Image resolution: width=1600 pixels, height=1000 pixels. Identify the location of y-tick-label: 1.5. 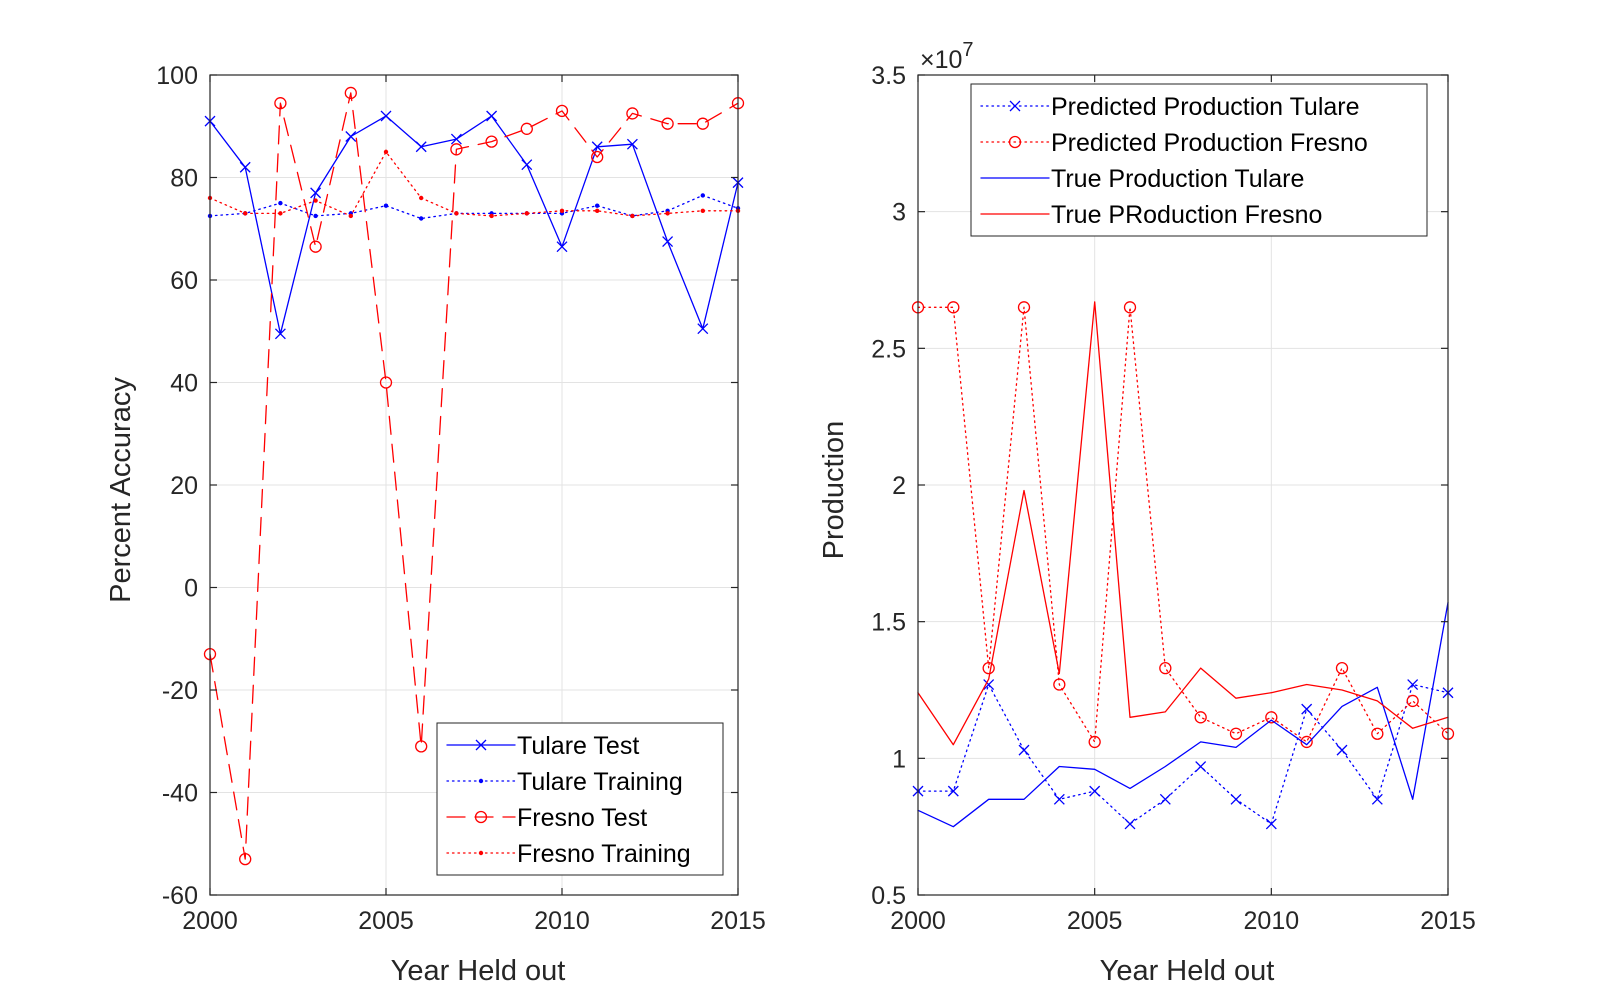
(888, 623).